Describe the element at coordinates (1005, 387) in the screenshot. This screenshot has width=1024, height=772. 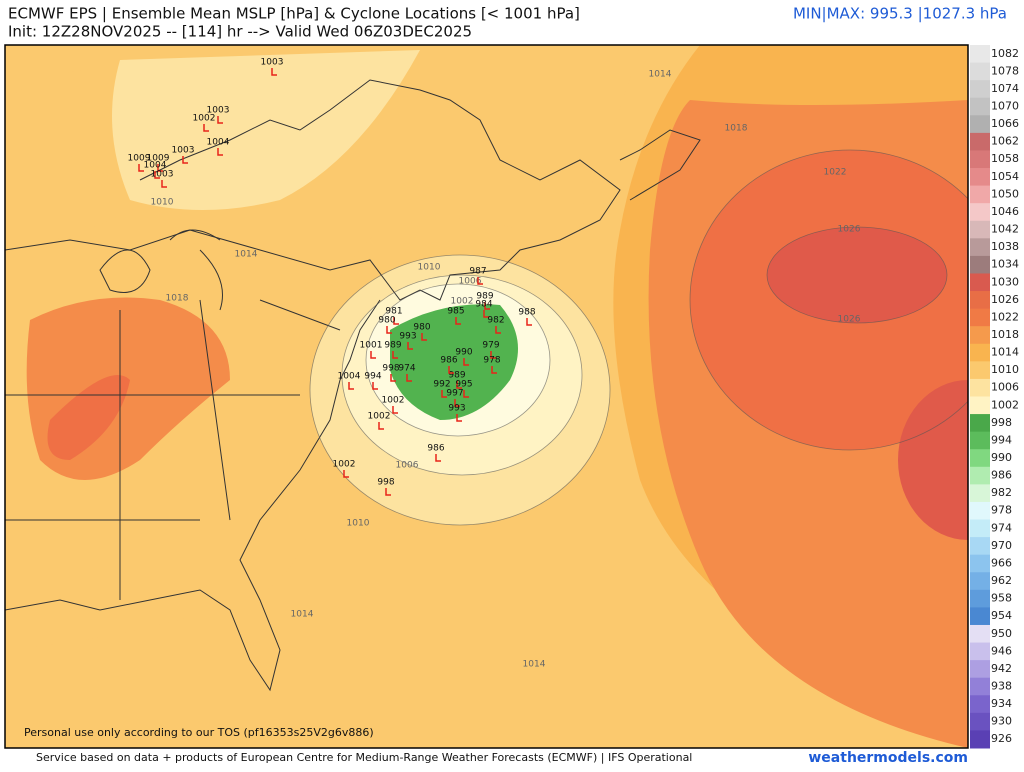
I see `colorbar-label: 1006` at that location.